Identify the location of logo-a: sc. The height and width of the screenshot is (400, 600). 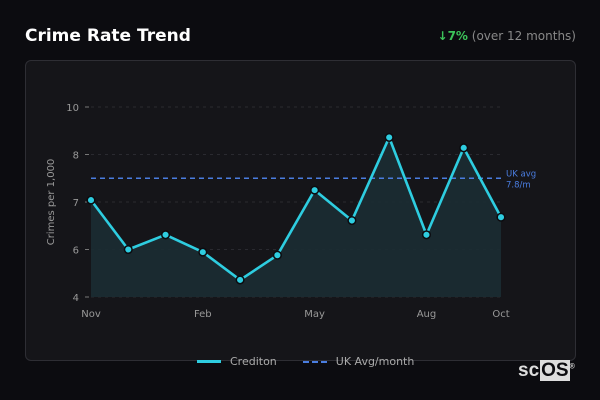
(529, 370).